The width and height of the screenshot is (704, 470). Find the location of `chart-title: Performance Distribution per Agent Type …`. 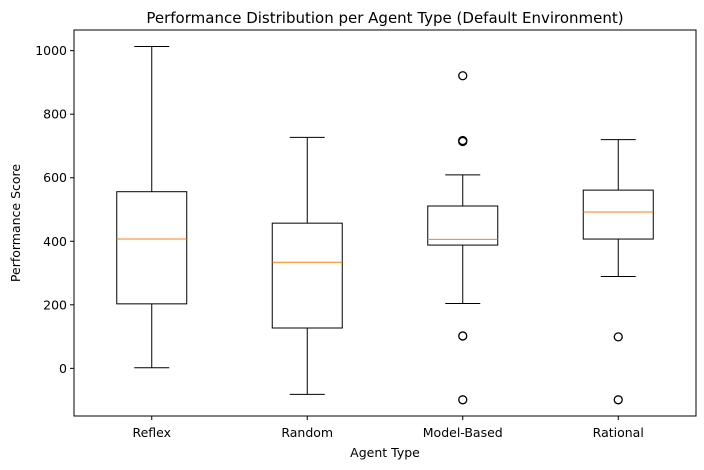

chart-title: Performance Distribution per Agent Type … is located at coordinates (384, 18).